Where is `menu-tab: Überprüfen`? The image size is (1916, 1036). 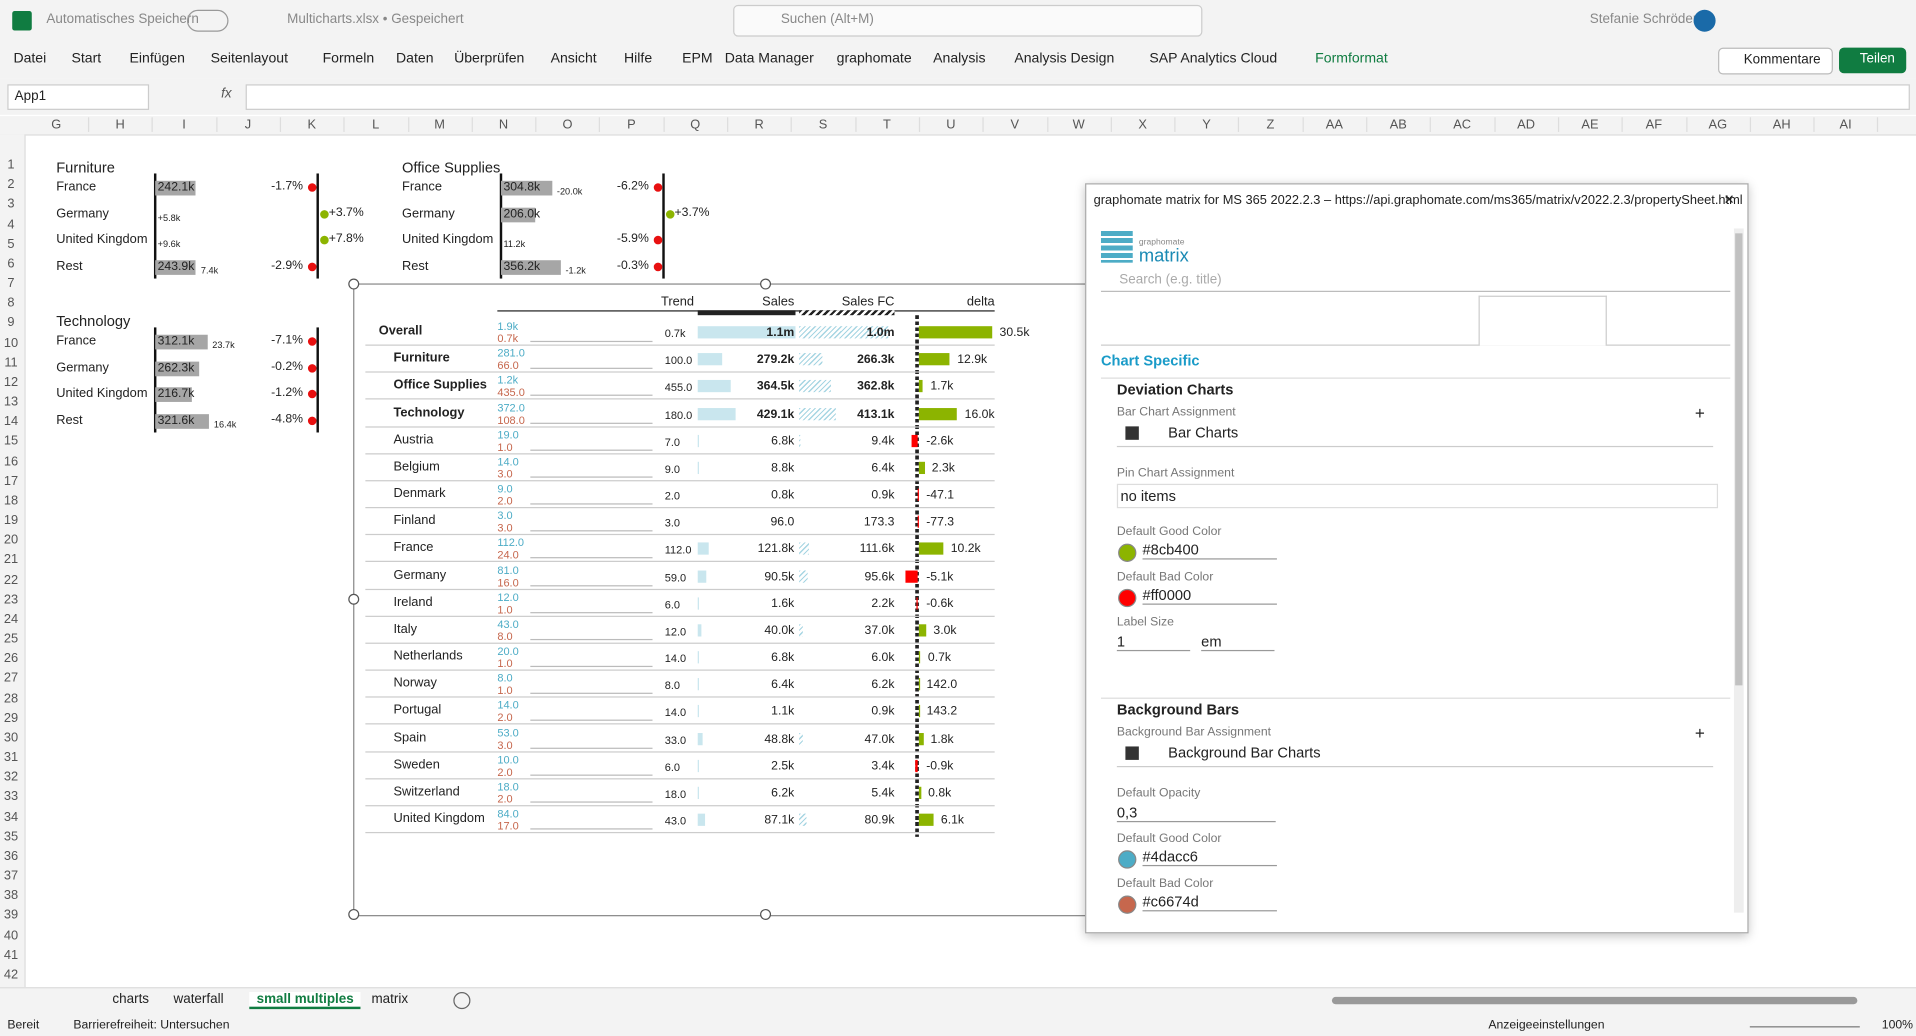
menu-tab: Überprüfen is located at coordinates (489, 58).